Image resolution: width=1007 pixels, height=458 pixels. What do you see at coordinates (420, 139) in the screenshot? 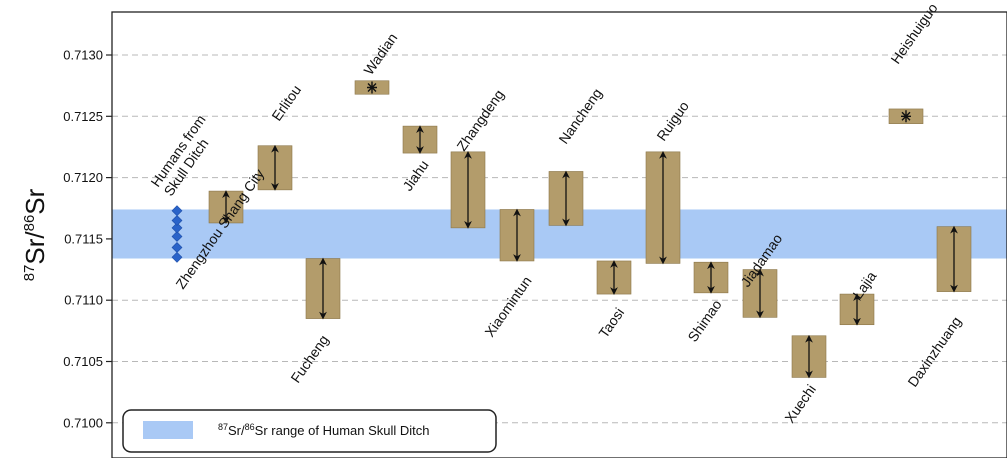
I see `site-box-jiahu` at bounding box center [420, 139].